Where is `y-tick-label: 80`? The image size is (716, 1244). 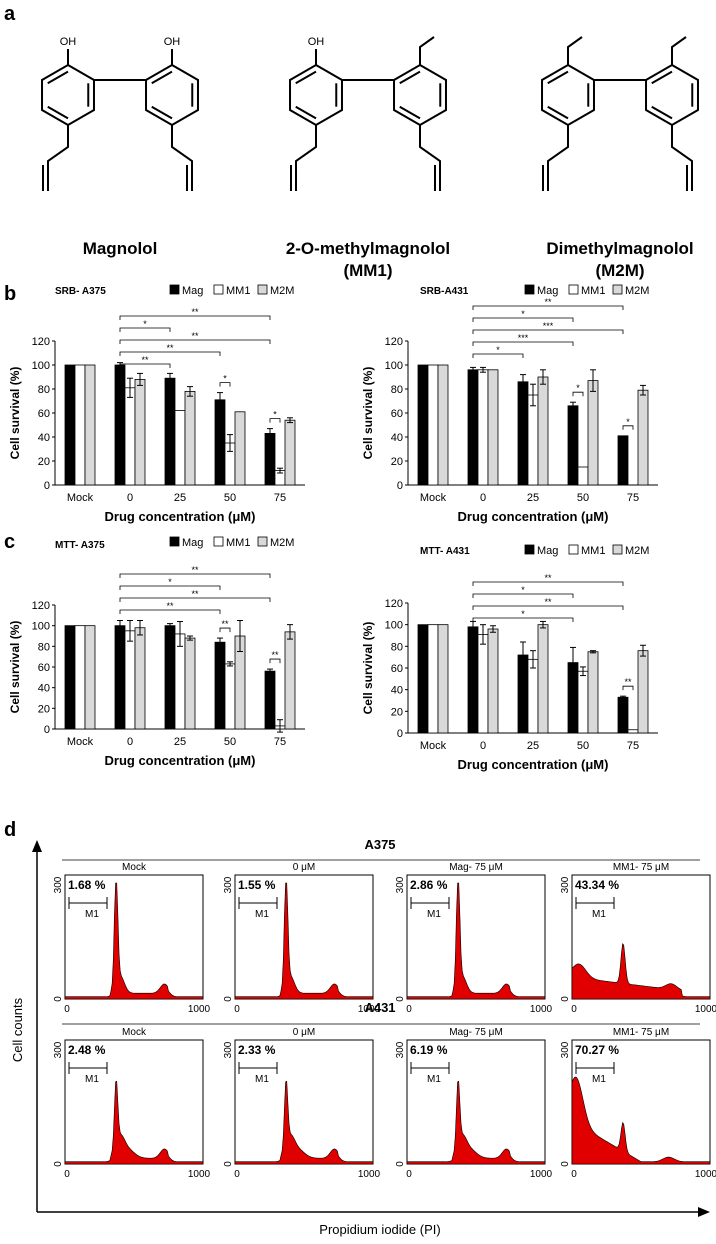 y-tick-label: 80 is located at coordinates (44, 647).